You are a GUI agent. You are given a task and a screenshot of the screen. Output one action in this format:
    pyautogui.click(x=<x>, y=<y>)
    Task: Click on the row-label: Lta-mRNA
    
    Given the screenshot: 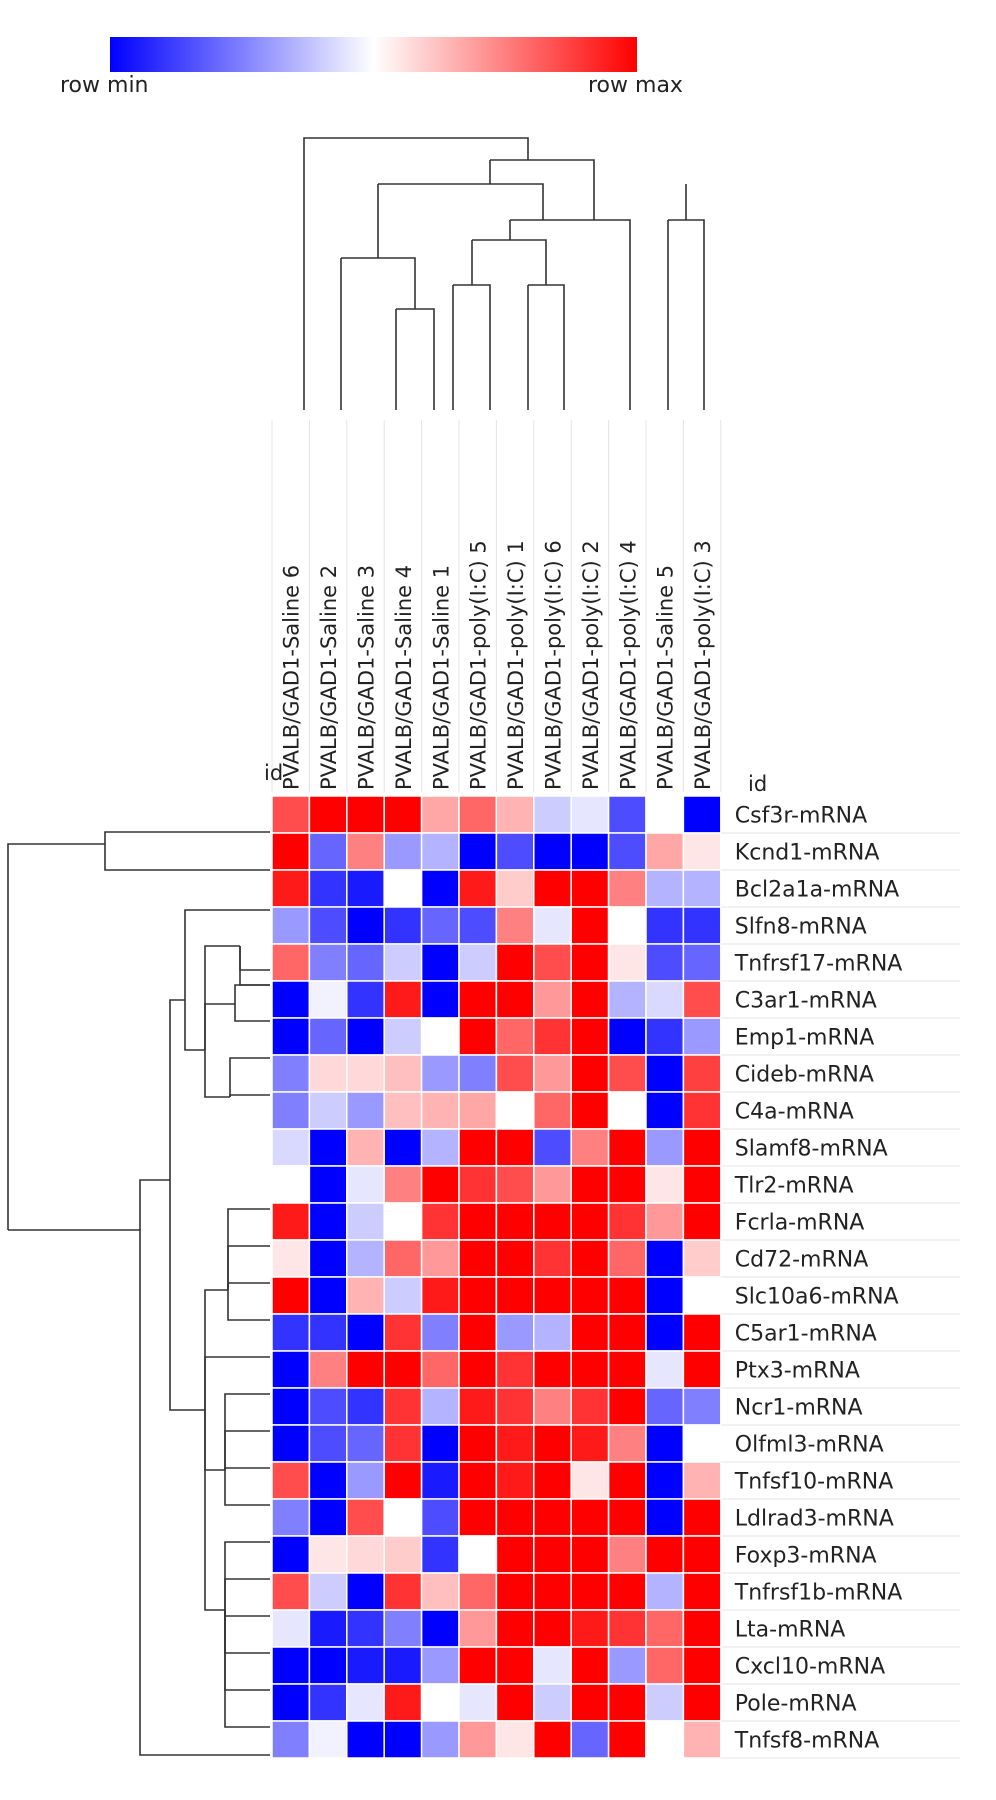 What is the action you would take?
    pyautogui.click(x=790, y=1630)
    